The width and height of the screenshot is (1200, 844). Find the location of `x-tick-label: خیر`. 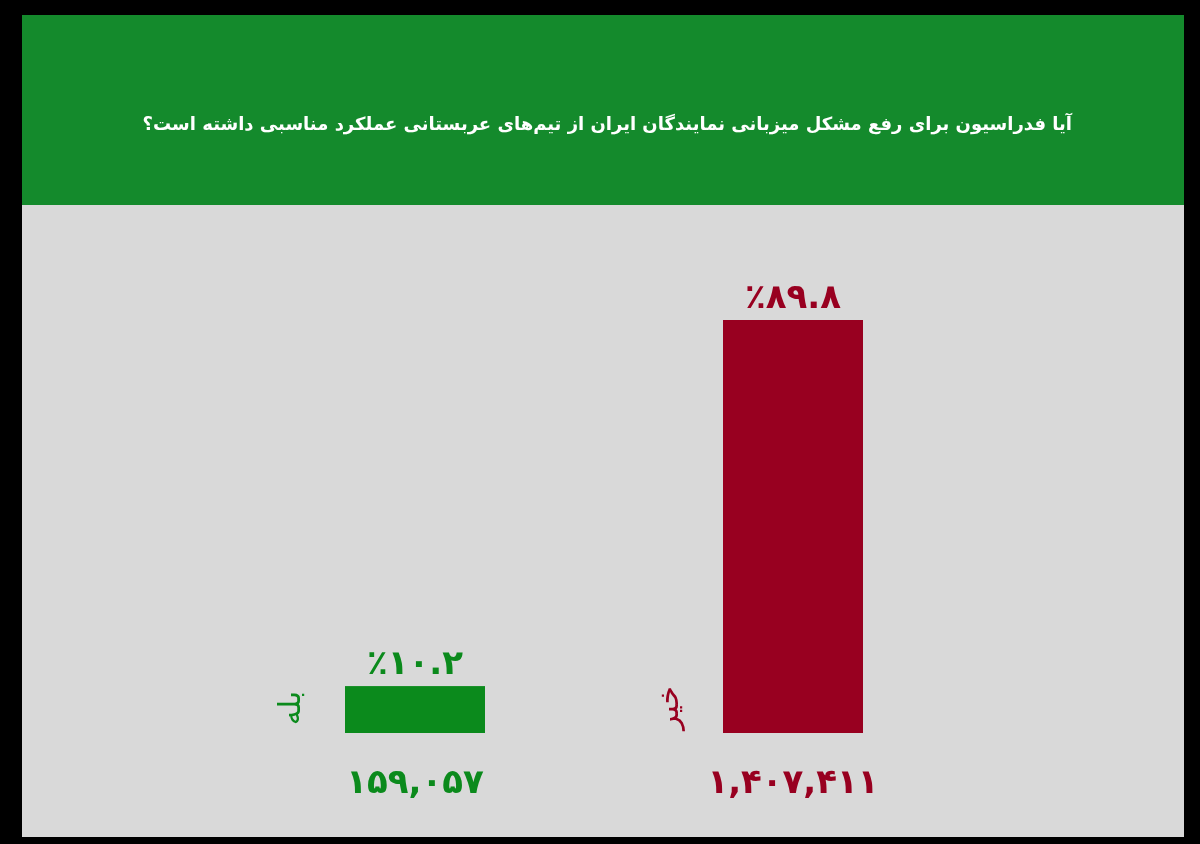

x-tick-label: خیر is located at coordinates (667, 709).